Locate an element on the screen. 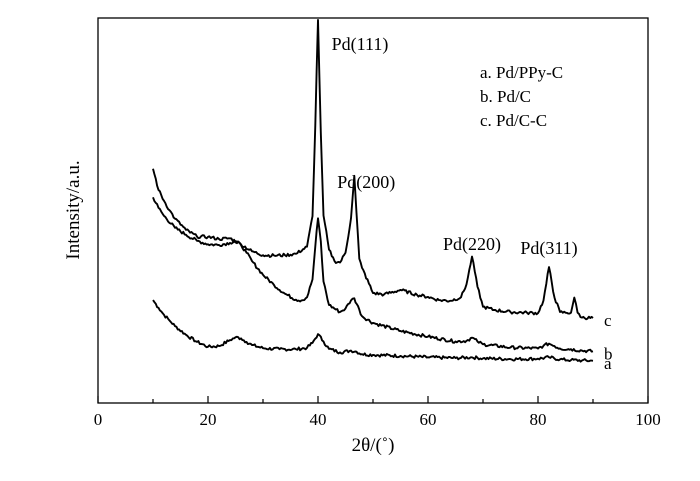 The image size is (700, 481). annotation-2: Pd(220) is located at coordinates (472, 244).